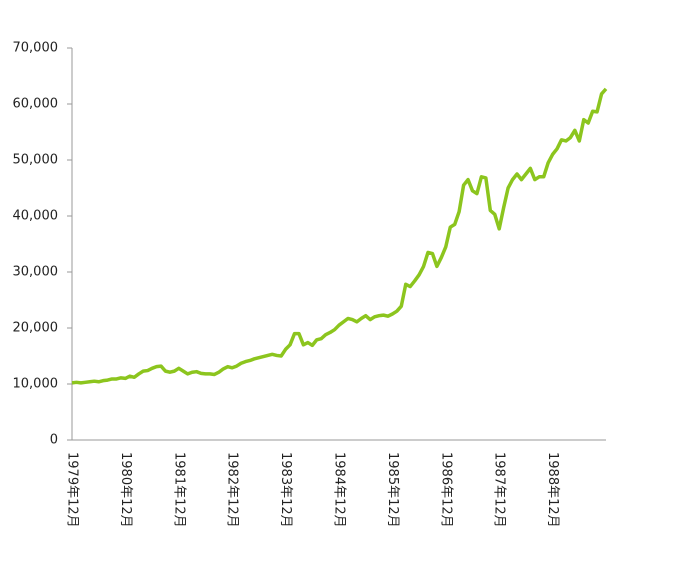 This screenshot has height=572, width=675. What do you see at coordinates (36, 104) in the screenshot?
I see `y-tick-label: 60,000` at bounding box center [36, 104].